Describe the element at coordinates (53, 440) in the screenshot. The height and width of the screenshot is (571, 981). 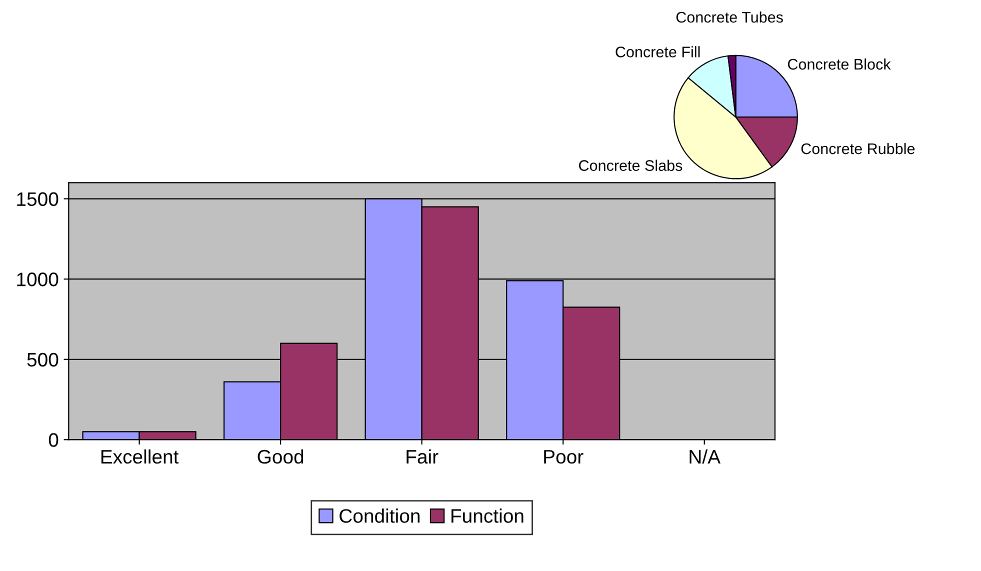
I see `y-tick-label: 0` at that location.